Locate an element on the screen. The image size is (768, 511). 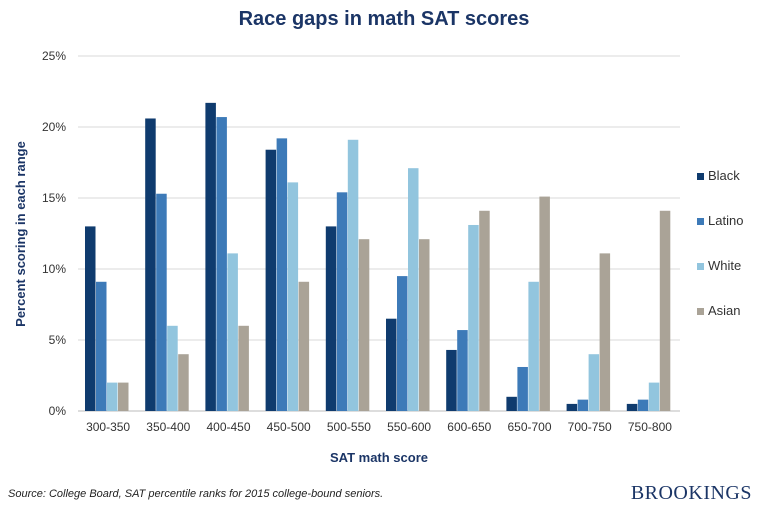
legend-label: Latino is located at coordinates (725, 220).